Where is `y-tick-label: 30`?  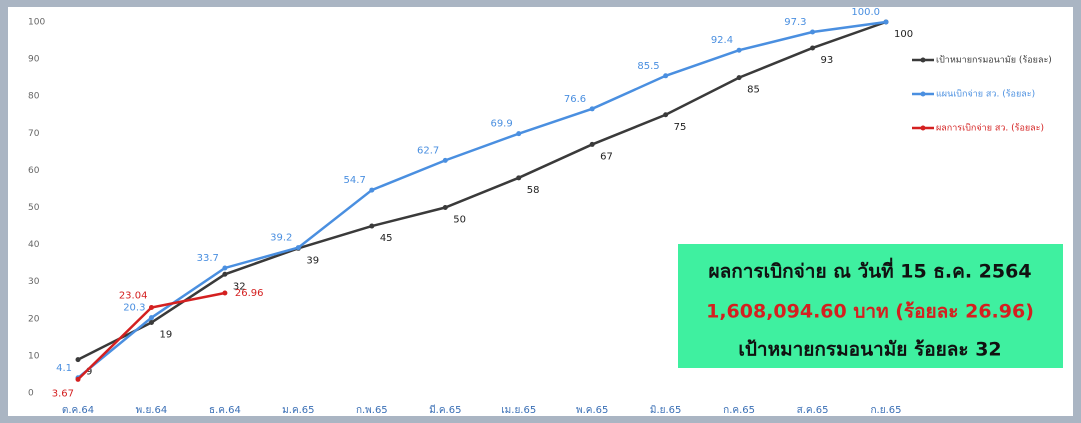 y-tick-label: 30 is located at coordinates (34, 282).